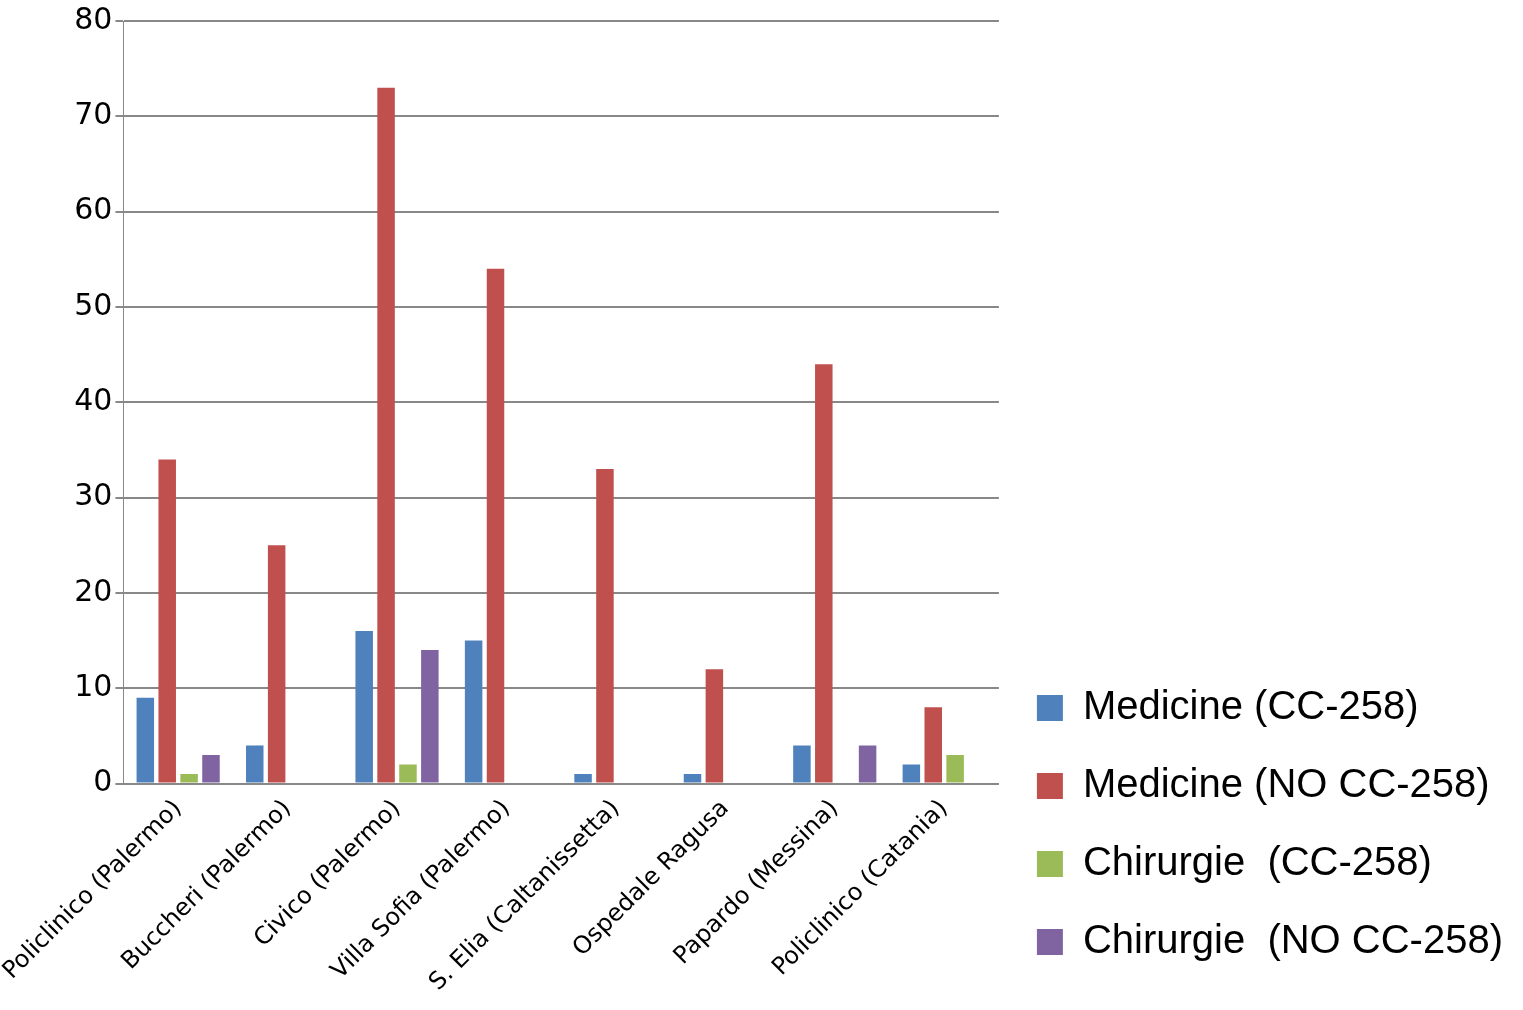  I want to click on legend-label: Medicine (CC-258), so click(1250, 705).